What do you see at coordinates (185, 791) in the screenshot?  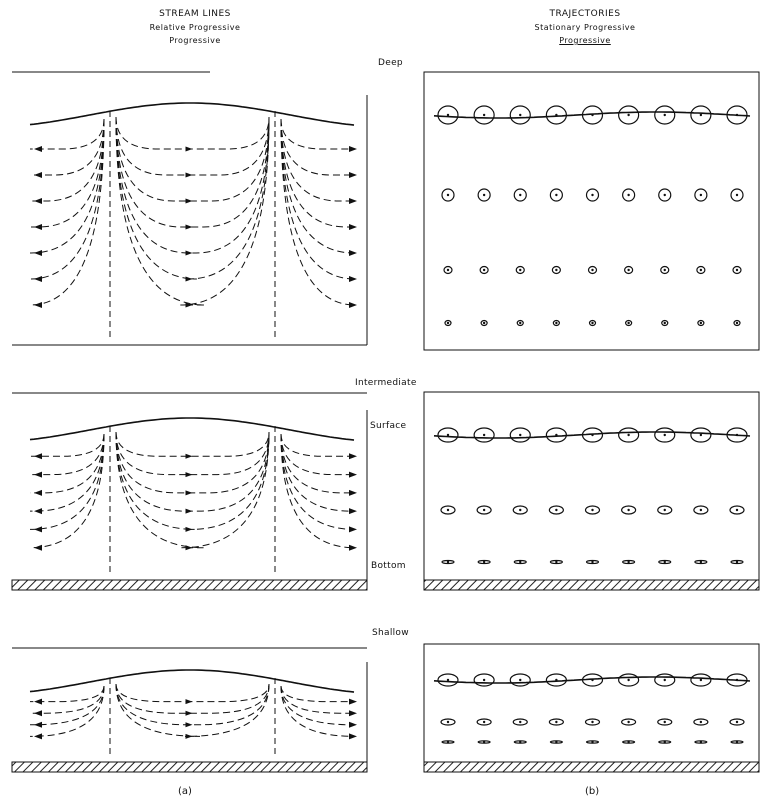 I see `caption-left: (a)` at bounding box center [185, 791].